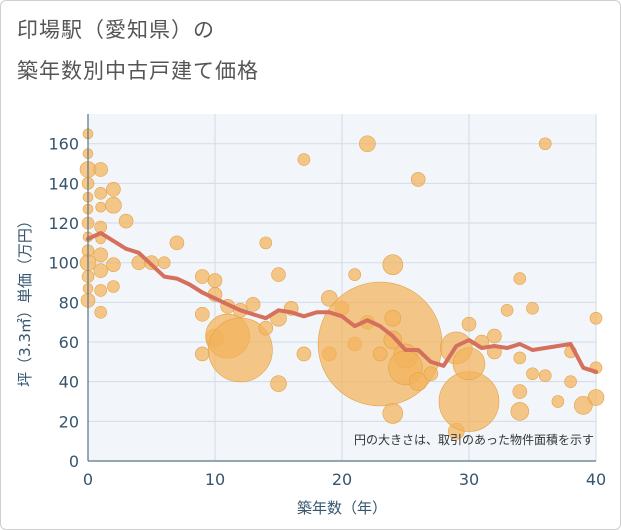 This screenshot has height=530, width=621. Describe the element at coordinates (342, 479) in the screenshot. I see `x-tick-label: 20` at that location.